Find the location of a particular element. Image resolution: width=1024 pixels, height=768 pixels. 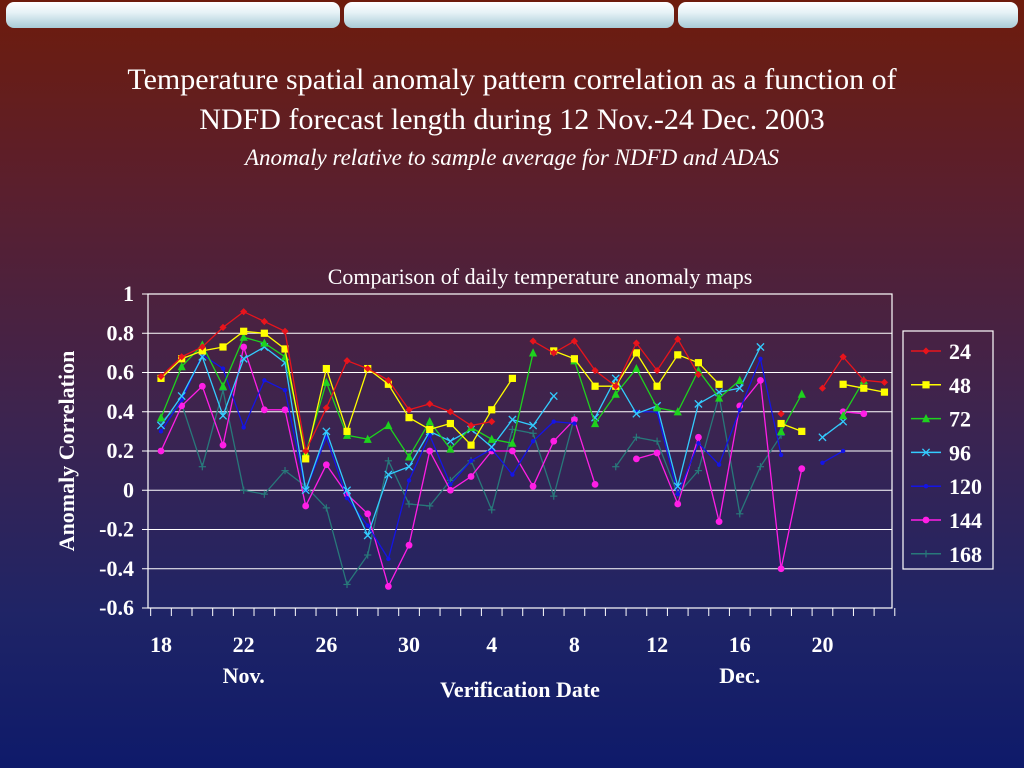

y-tick-label: -0.2 is located at coordinates (116, 529).